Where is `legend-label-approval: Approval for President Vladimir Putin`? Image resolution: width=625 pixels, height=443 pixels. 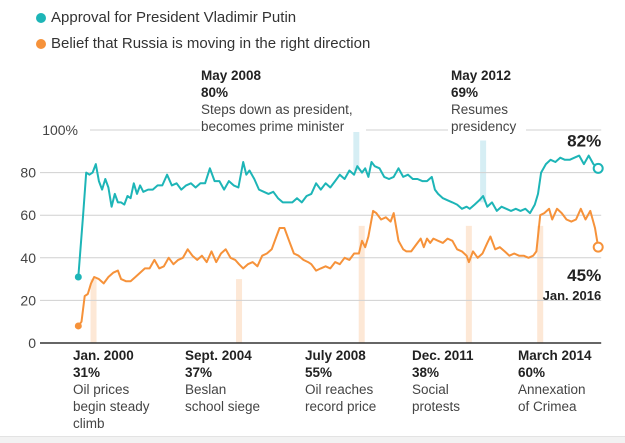
legend-label-approval: Approval for President Vladimir Putin is located at coordinates (174, 17).